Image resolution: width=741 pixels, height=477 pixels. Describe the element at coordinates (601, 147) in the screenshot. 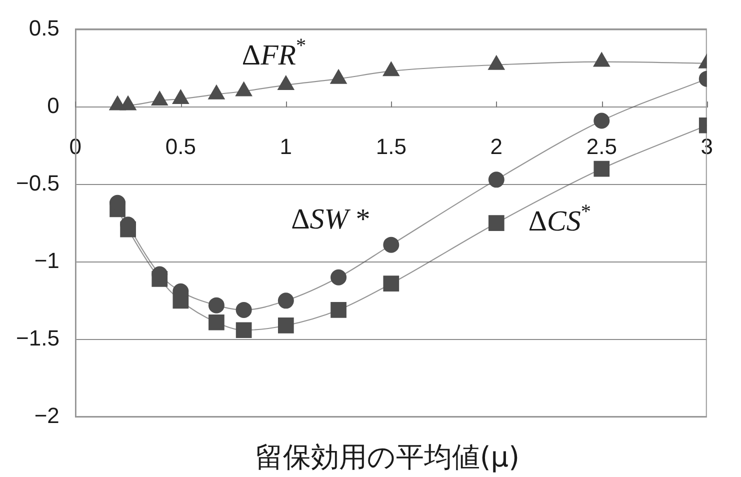

I see `x-tick-label: 2.5` at that location.